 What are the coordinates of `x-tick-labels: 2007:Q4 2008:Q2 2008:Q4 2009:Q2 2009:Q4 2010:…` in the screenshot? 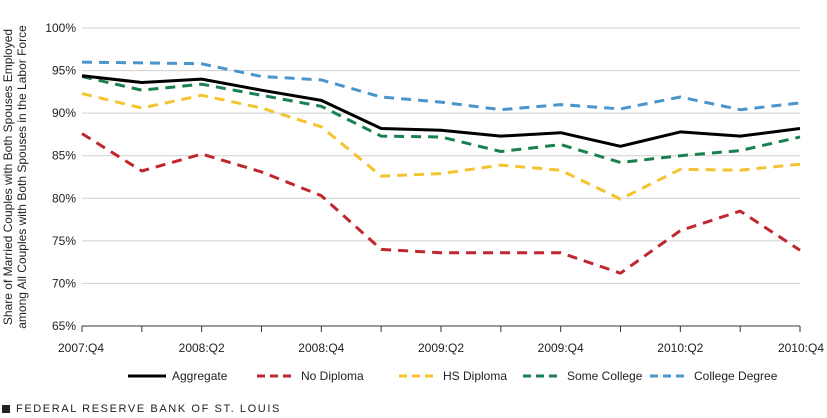 It's located at (441, 348).